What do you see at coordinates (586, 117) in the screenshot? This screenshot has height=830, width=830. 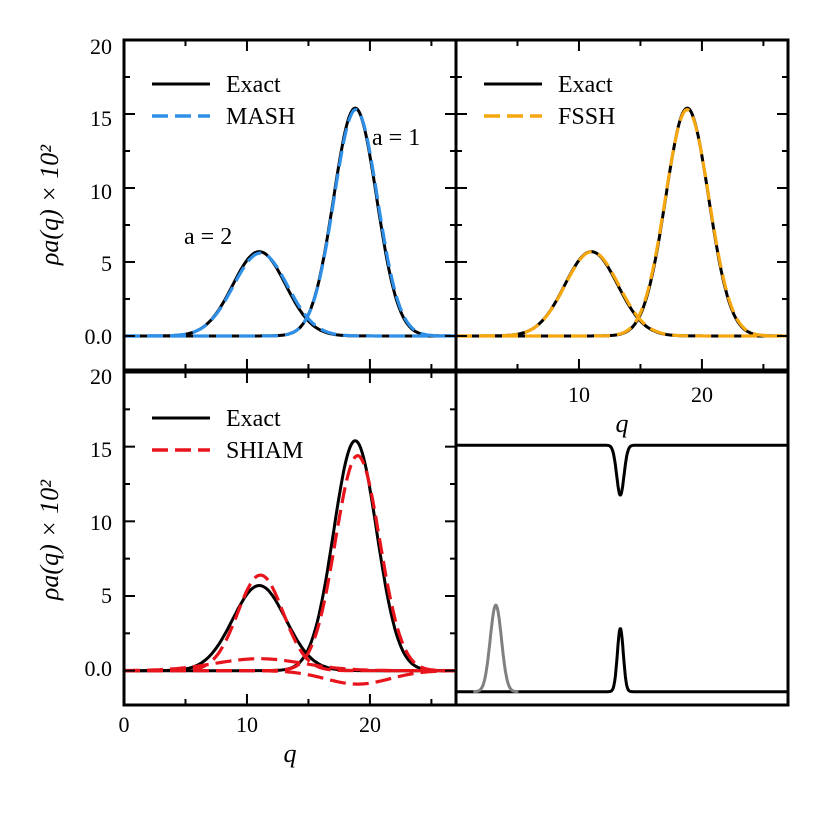 I see `legend-label-fssh: FSSH` at bounding box center [586, 117].